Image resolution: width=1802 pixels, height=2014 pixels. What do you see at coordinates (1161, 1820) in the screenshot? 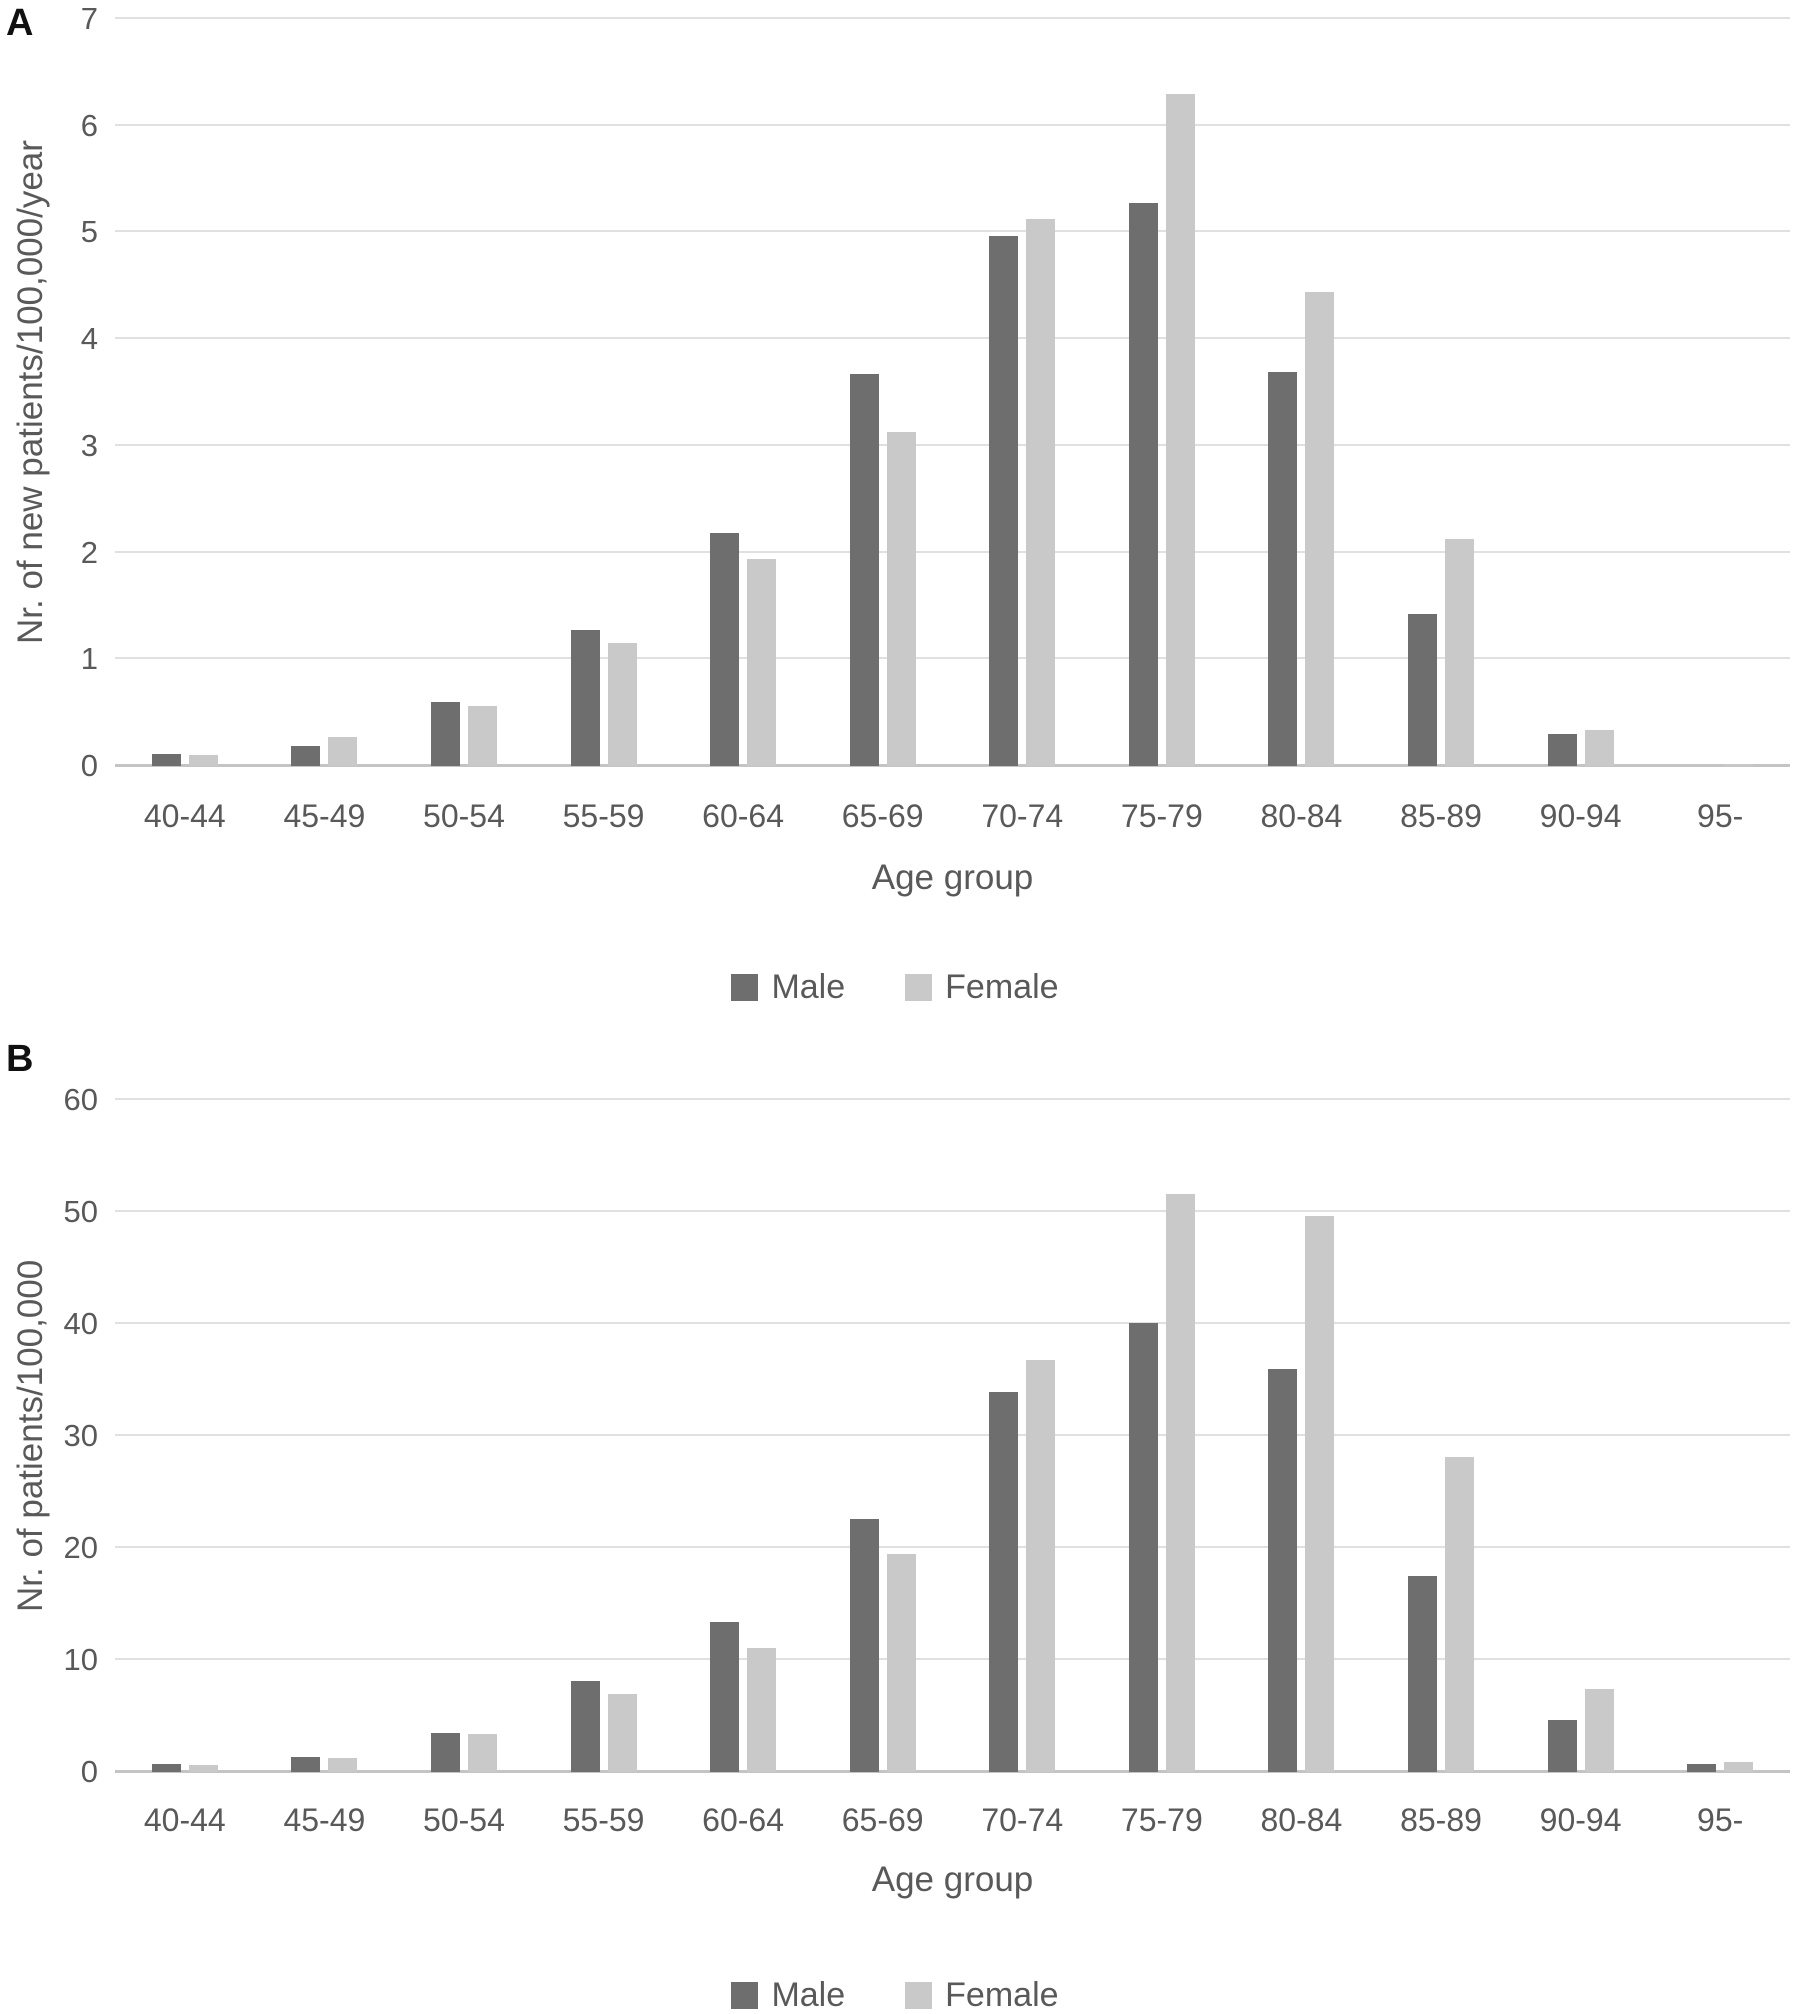
I see `x-tick-label: 75-79` at bounding box center [1161, 1820].